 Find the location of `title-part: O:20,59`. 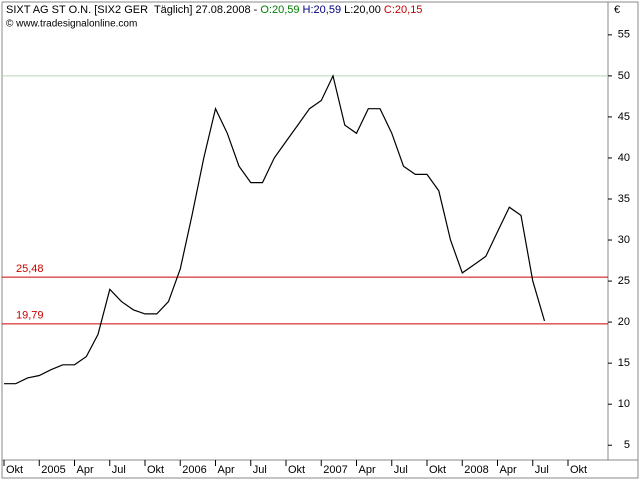

title-part: O:20,59 is located at coordinates (279, 10).